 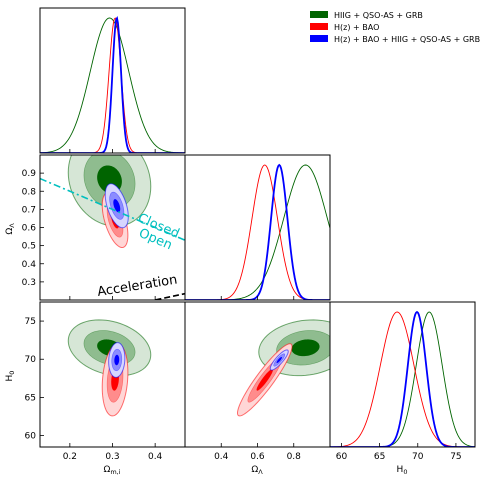 I want to click on x-tick-label-om-0: 0.2, so click(x=70, y=457).